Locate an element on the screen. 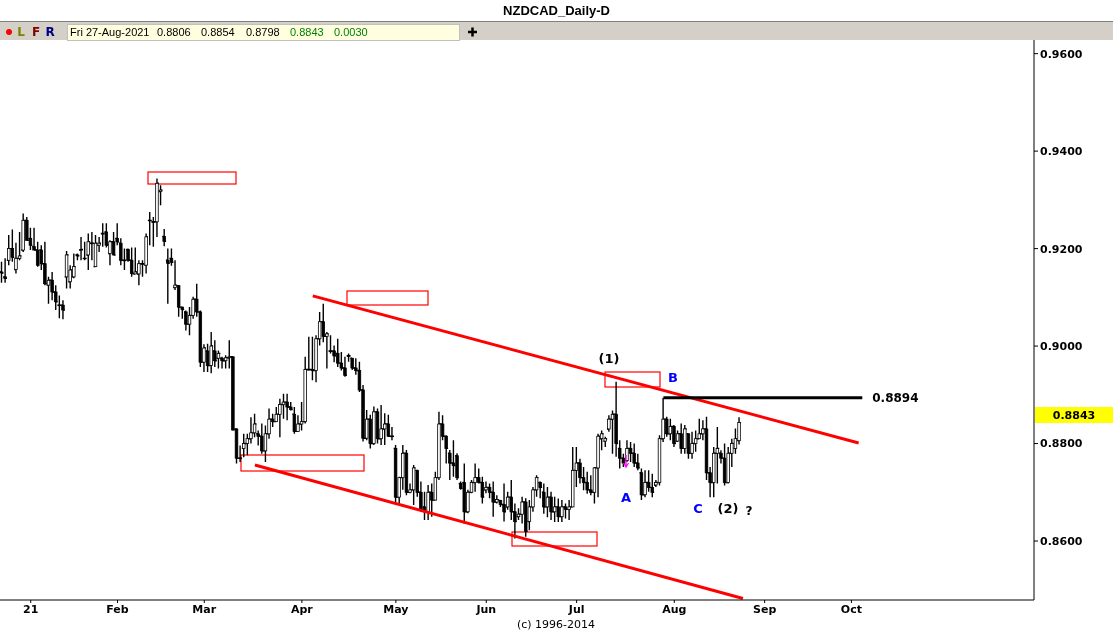 The height and width of the screenshot is (632, 1113). text: L is located at coordinates (21, 32).